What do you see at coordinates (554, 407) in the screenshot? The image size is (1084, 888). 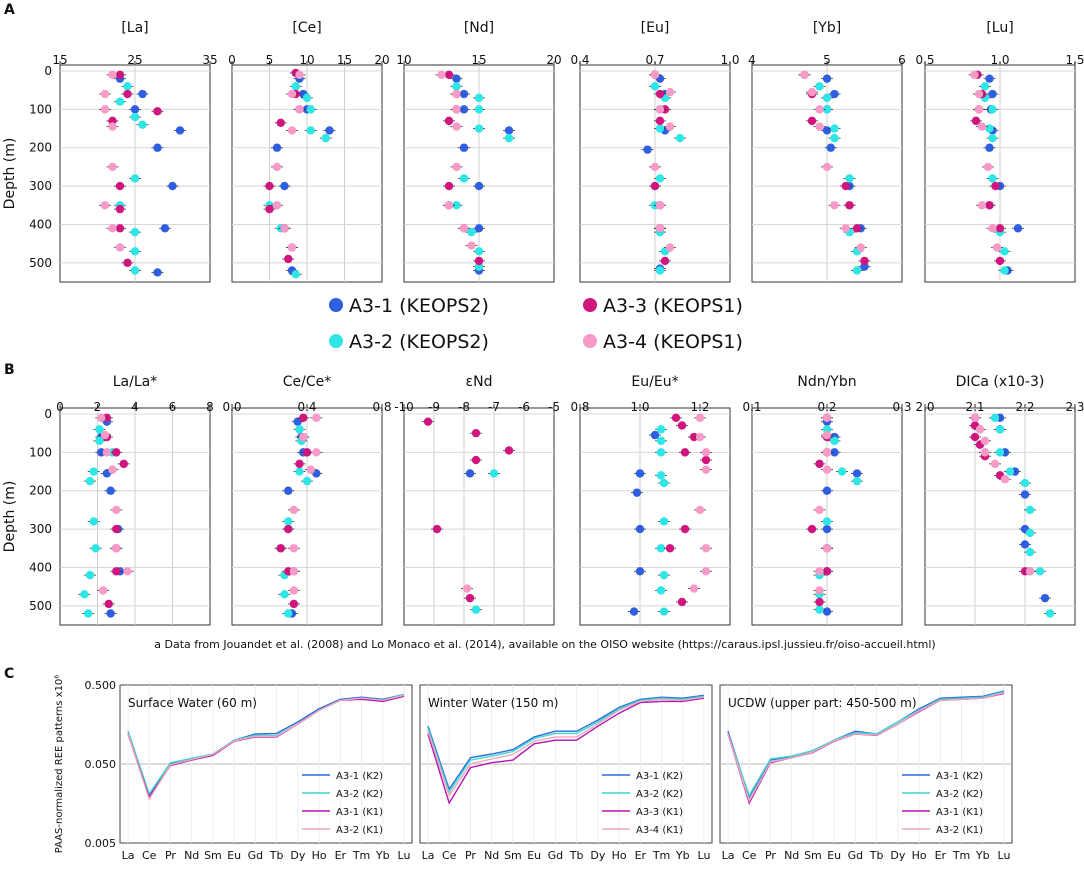 I see `x-tick-label: -5` at bounding box center [554, 407].